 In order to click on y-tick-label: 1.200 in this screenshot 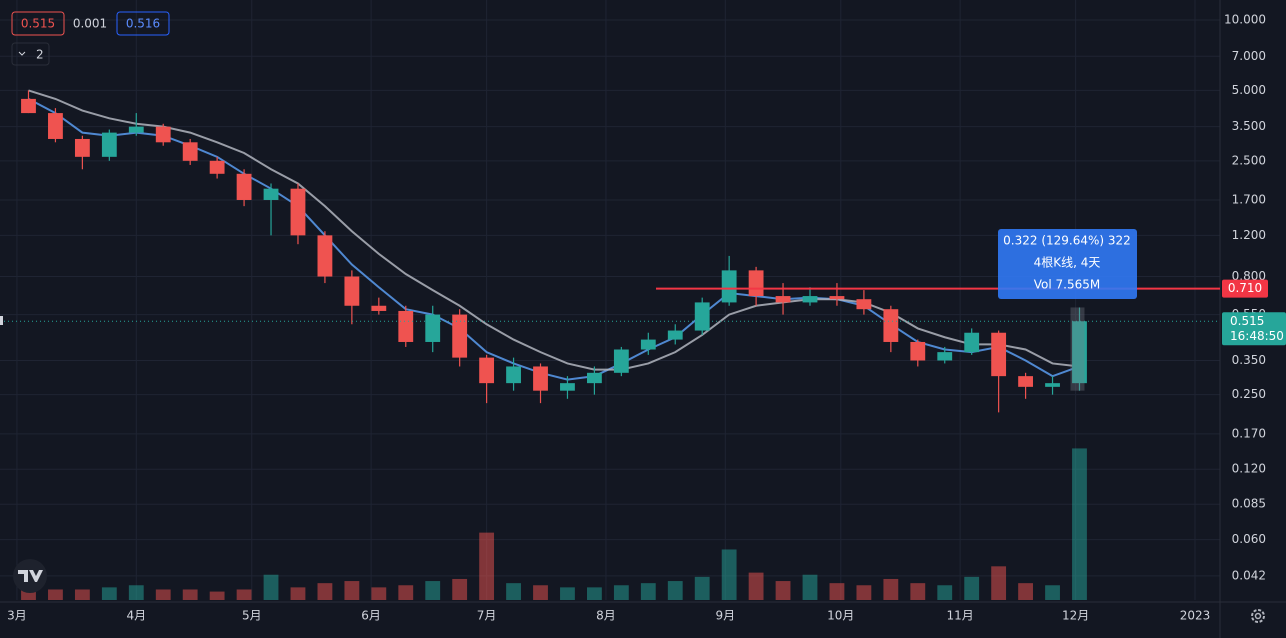, I will do `click(1249, 235)`.